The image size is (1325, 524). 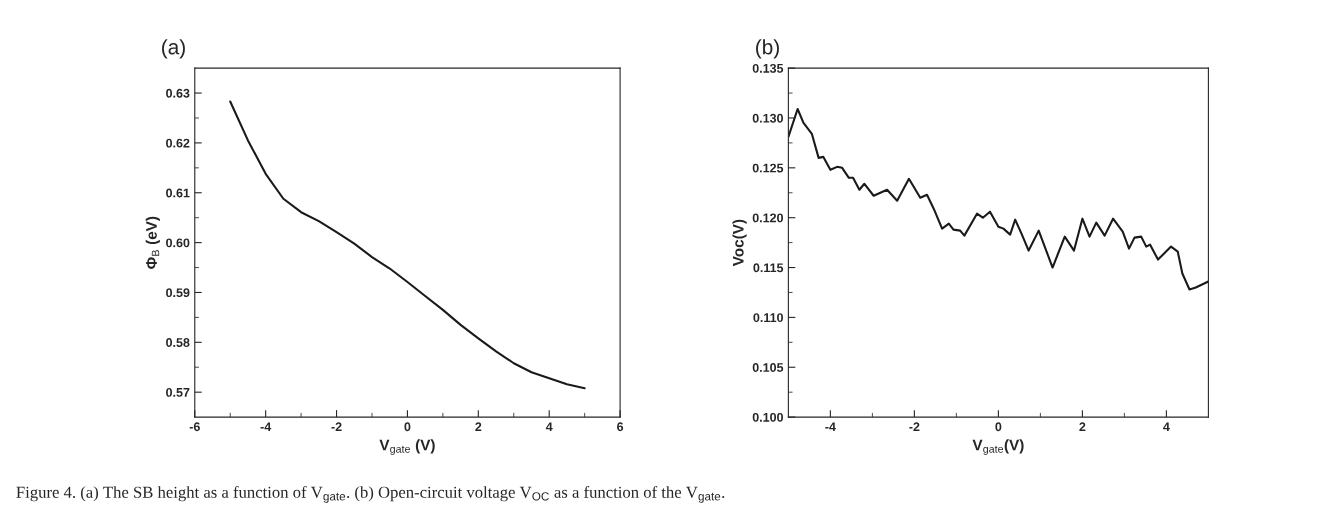 I want to click on line-series, so click(x=407, y=245).